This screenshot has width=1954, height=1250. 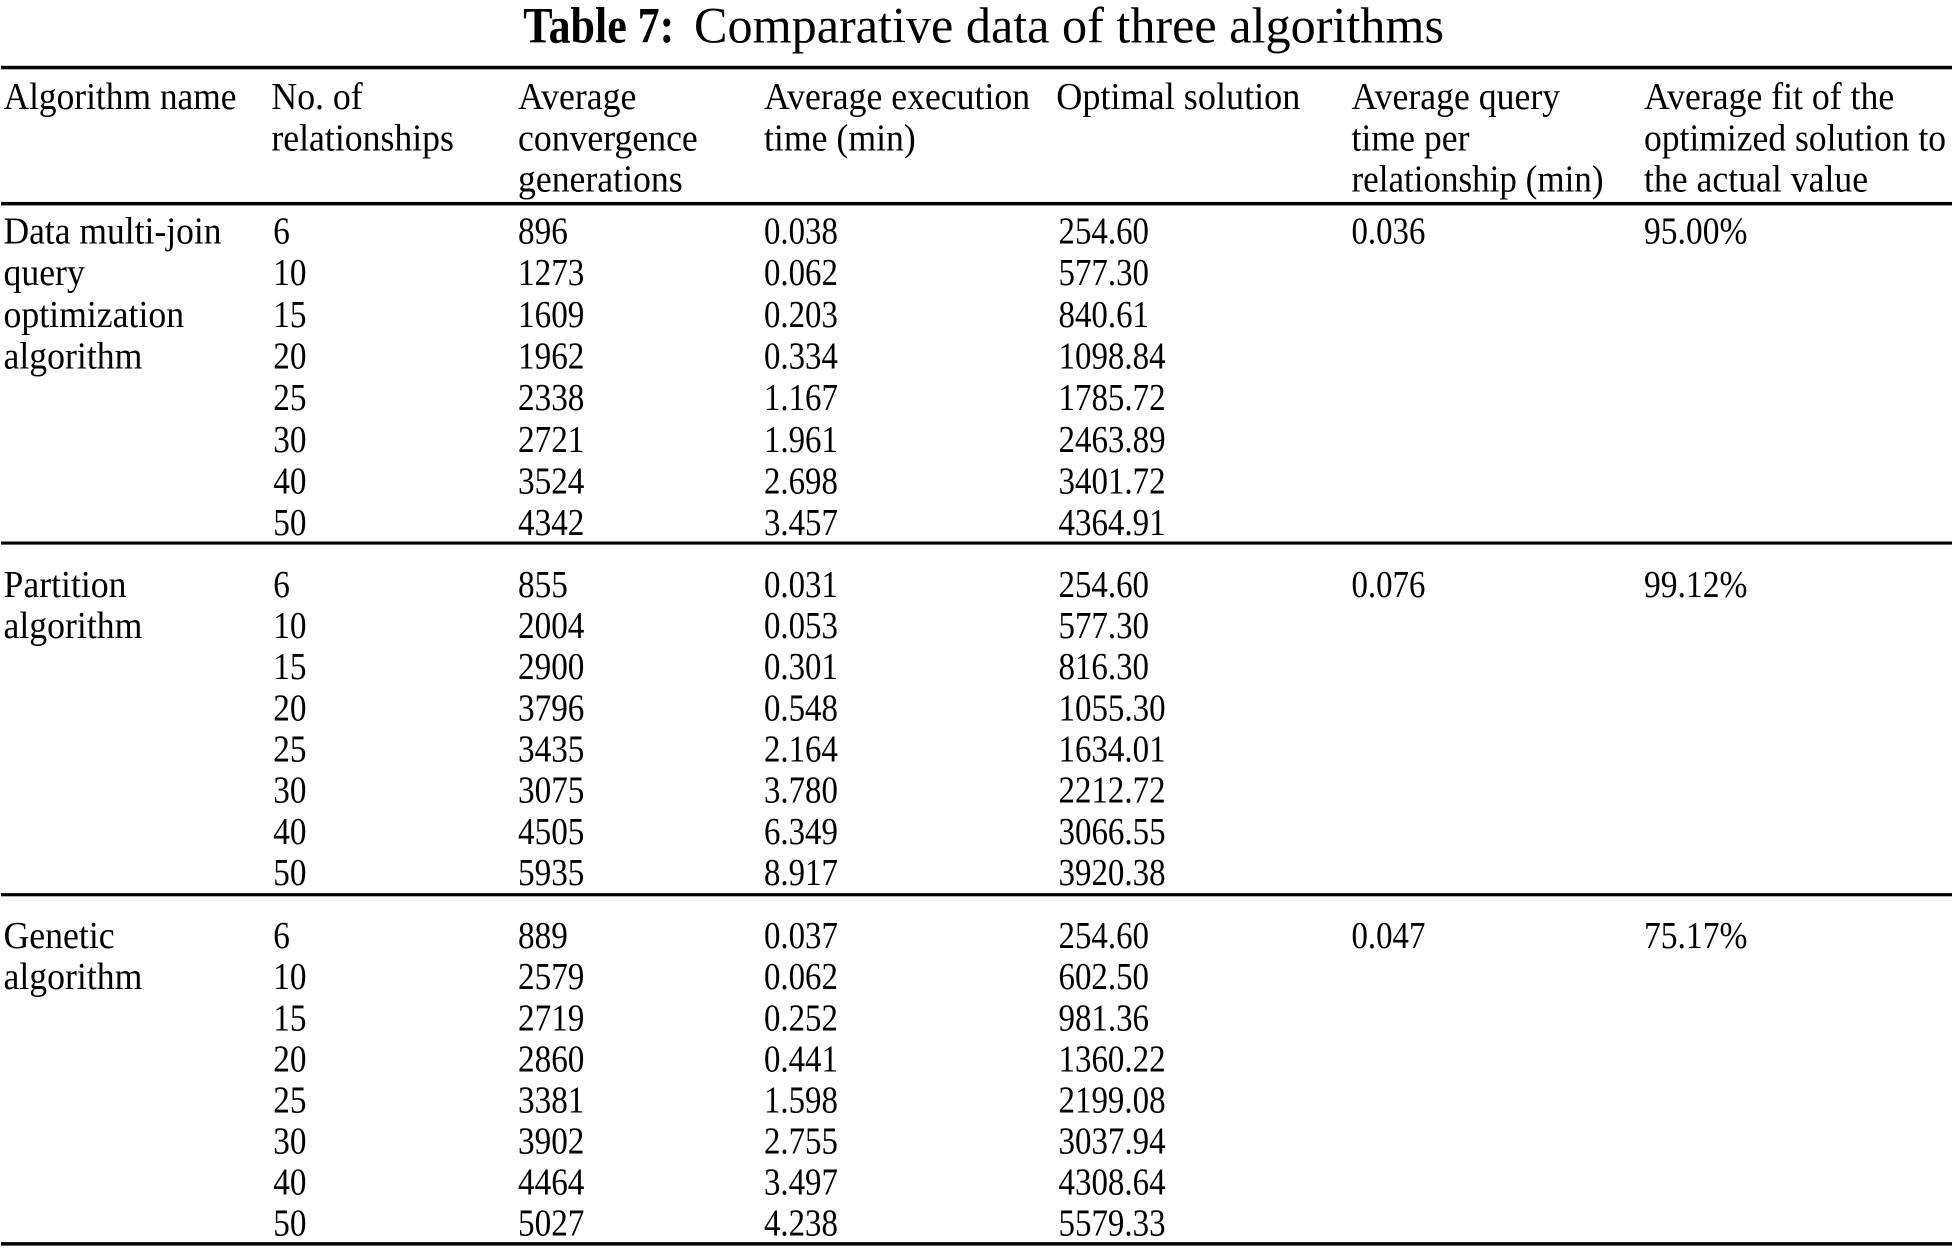 I want to click on svg-text: 0.047, so click(x=1389, y=936).